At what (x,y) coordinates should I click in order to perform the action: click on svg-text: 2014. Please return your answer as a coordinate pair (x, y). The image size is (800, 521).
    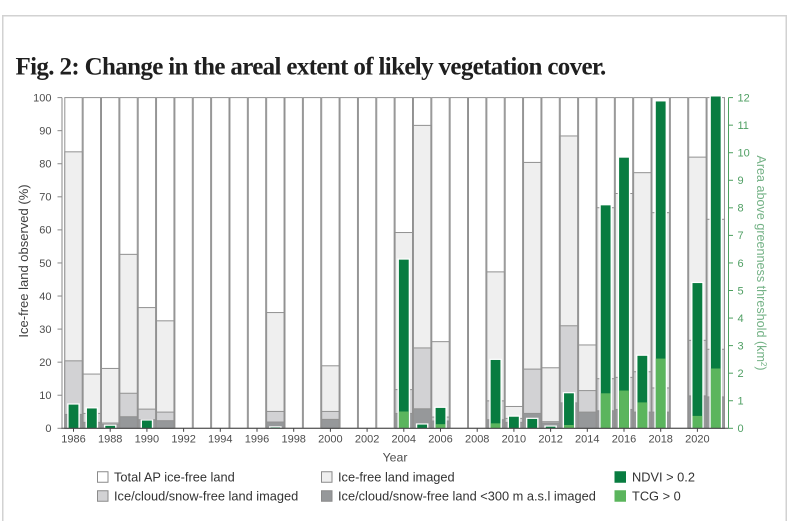
    Looking at the image, I should click on (587, 440).